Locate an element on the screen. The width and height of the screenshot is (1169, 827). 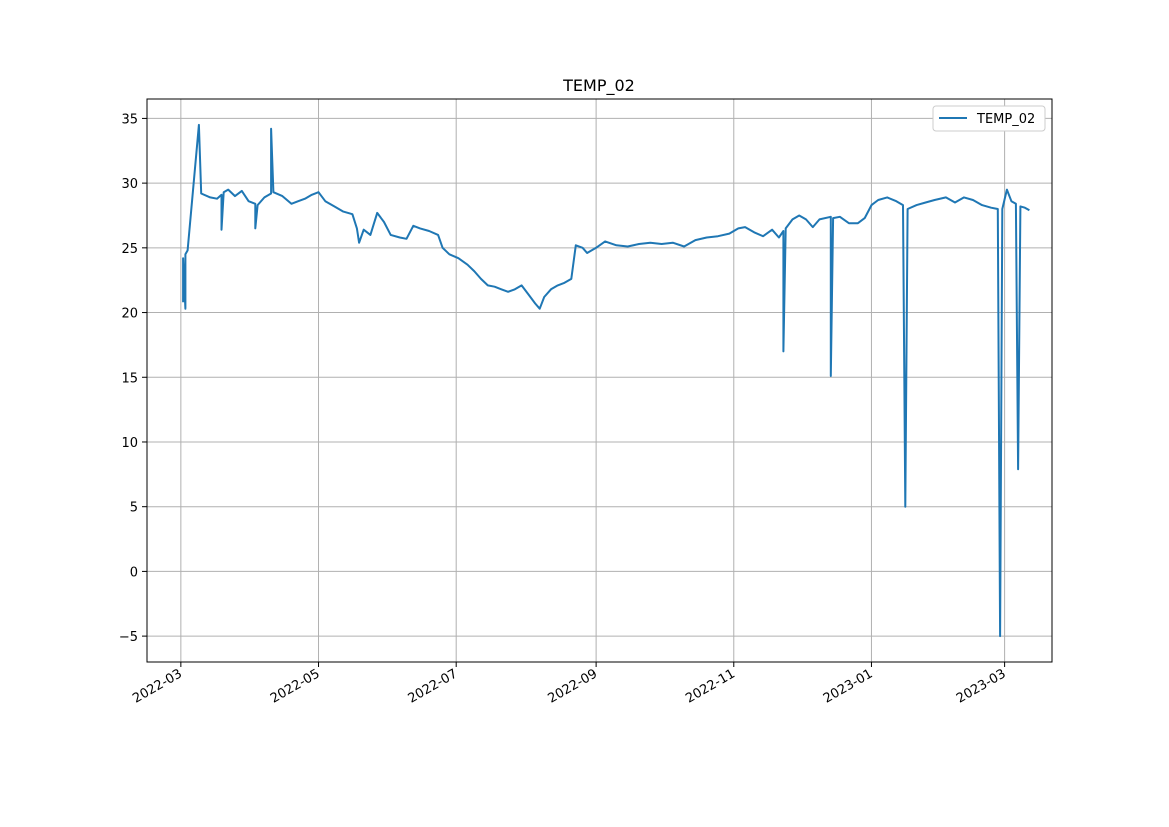
y-tick-label: 0 is located at coordinates (134, 572).